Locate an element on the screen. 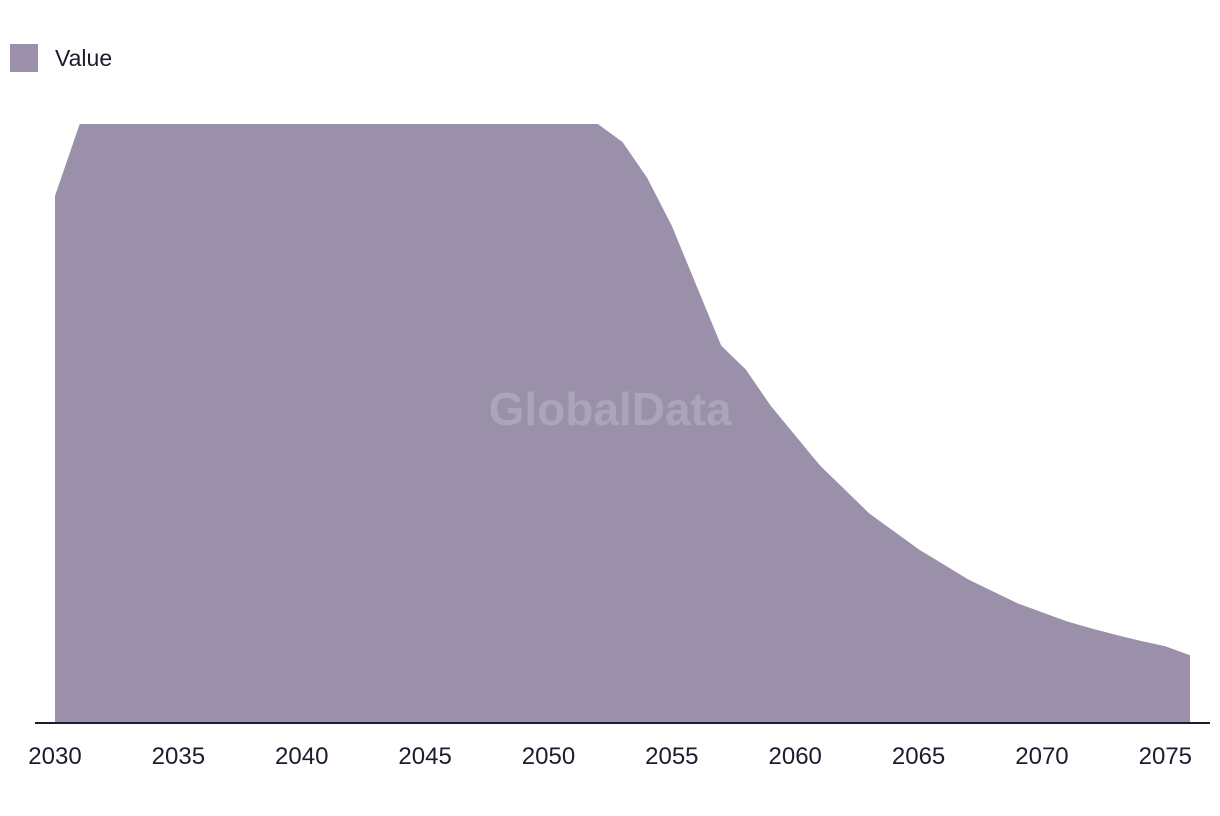 This screenshot has height=816, width=1220. x-axis-ticks: 2030 2035 2040 2045 2050 2055 2060 2065 2070 2075 is located at coordinates (610, 756).